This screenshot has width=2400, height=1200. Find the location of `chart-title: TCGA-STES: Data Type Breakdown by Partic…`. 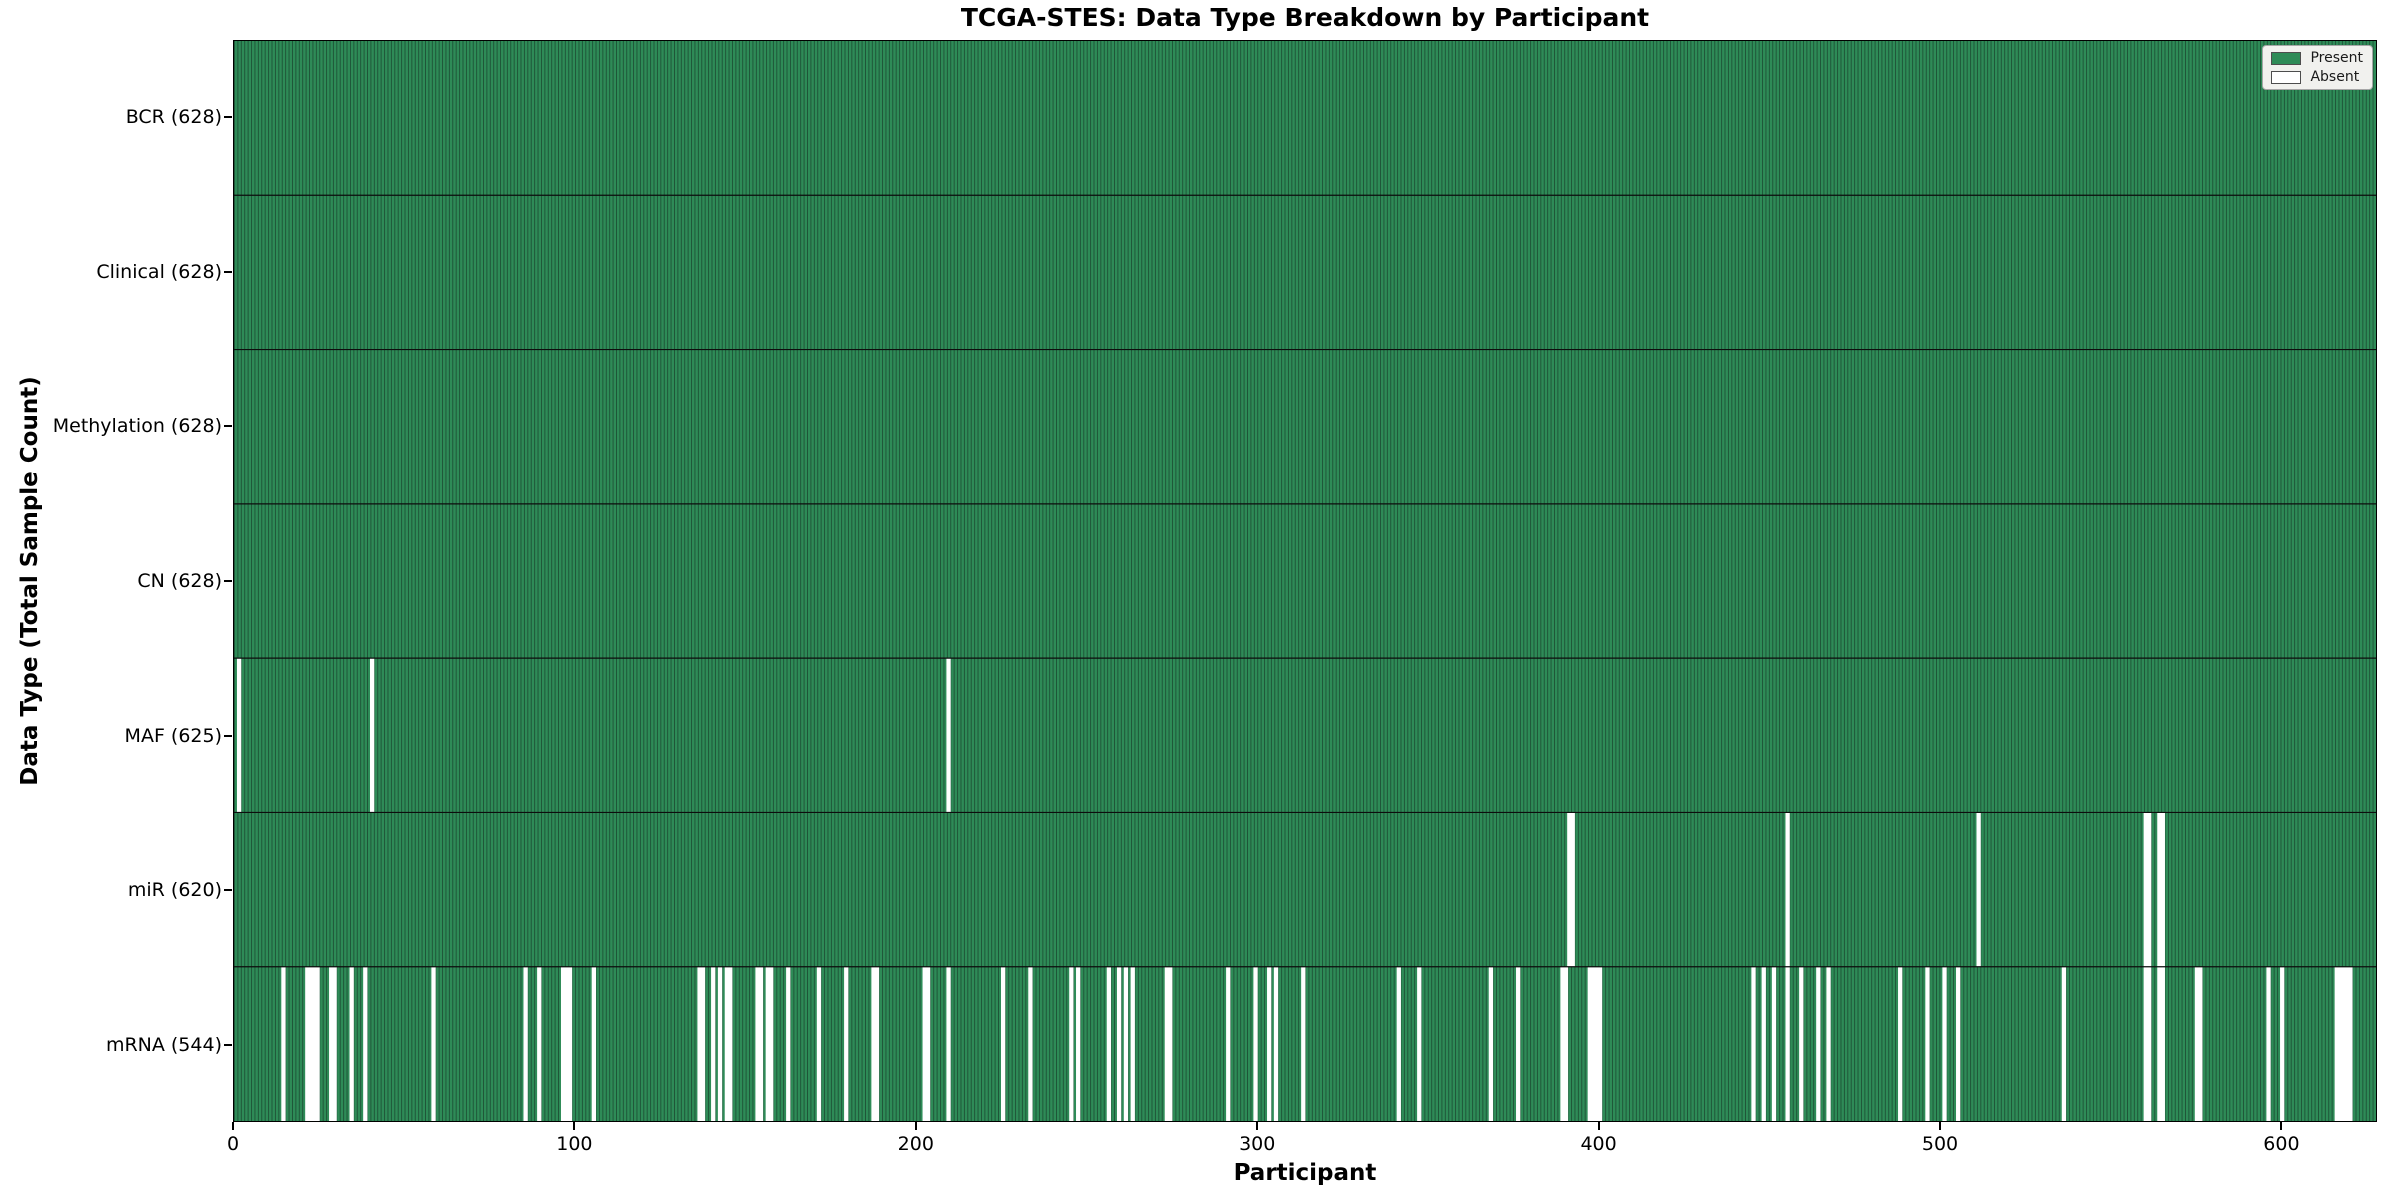

chart-title: TCGA-STES: Data Type Breakdown by Partic… is located at coordinates (1305, 17).